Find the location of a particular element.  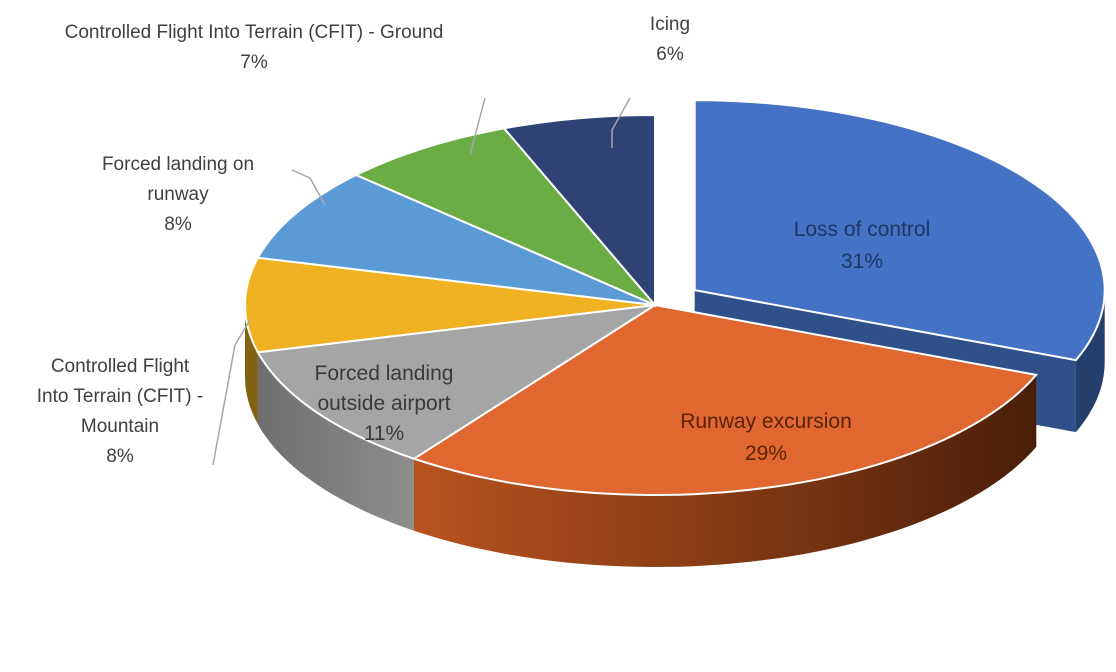

label-line: 7% is located at coordinates (254, 62).